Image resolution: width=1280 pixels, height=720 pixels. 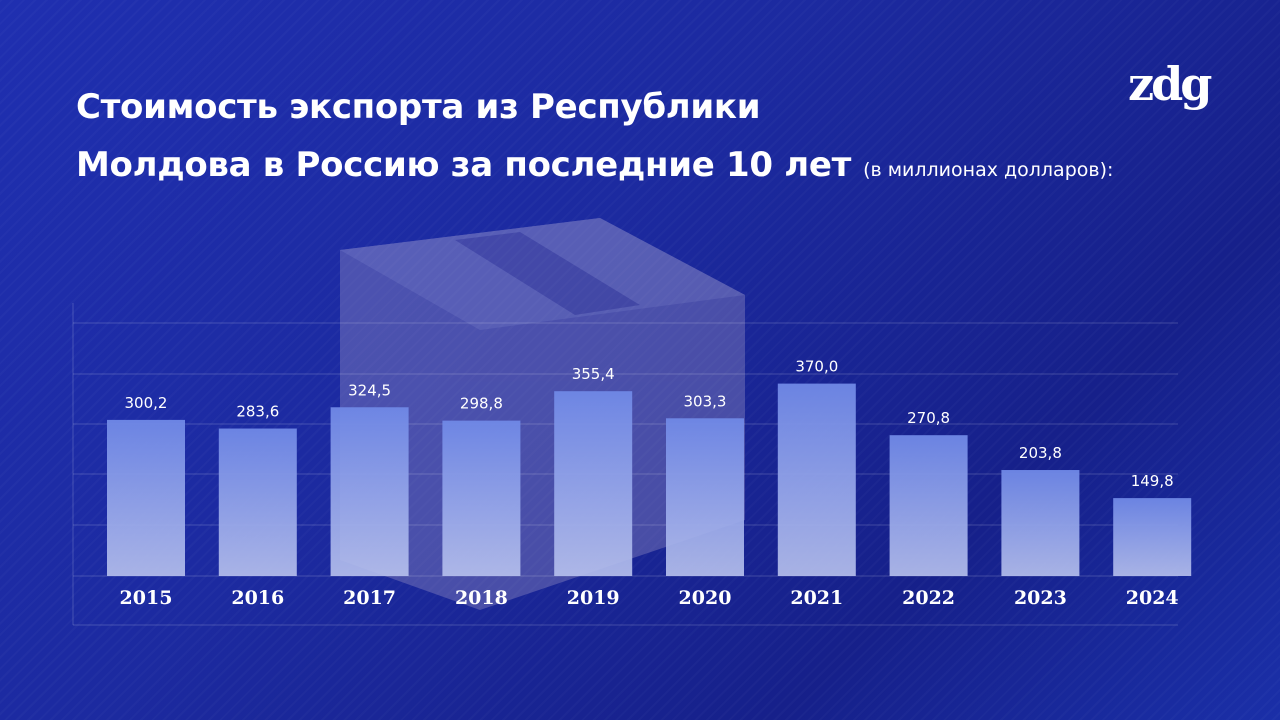 I want to click on title-line-1: Стоимость экспорта из Республики, so click(x=418, y=107).